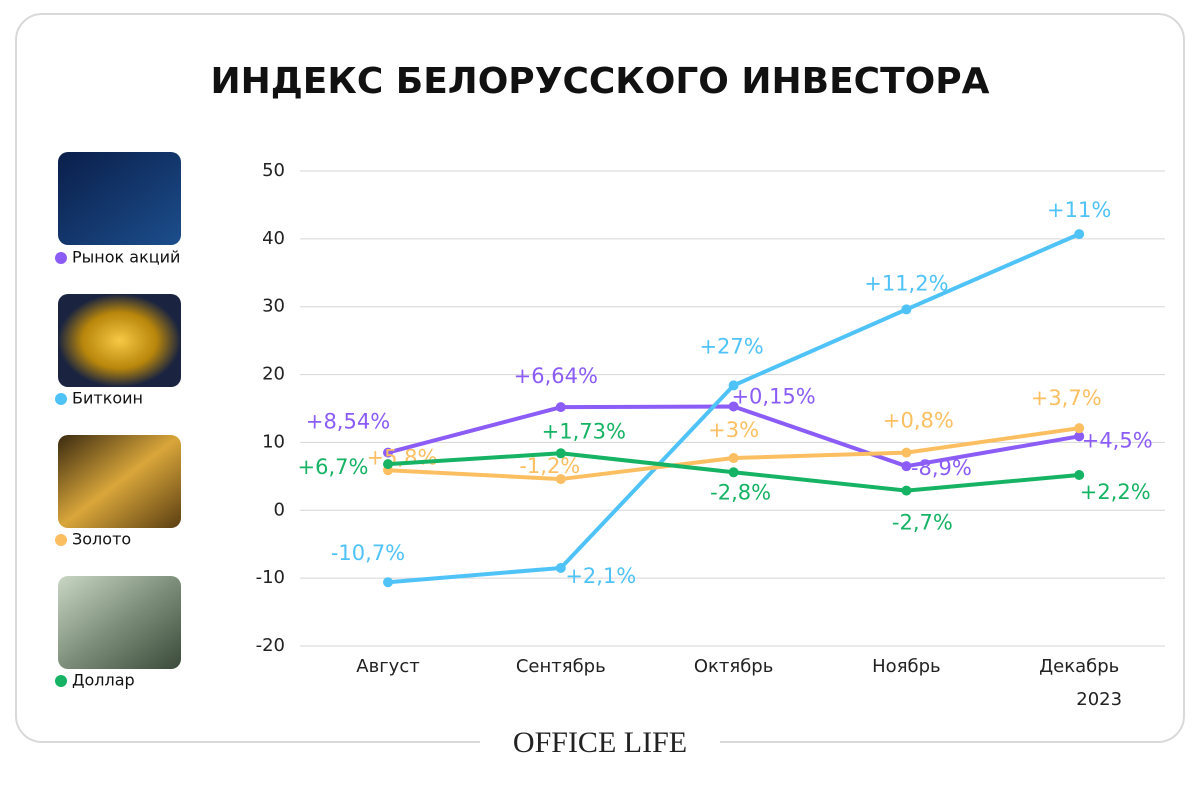  Describe the element at coordinates (906, 283) in the screenshot. I see `point-label: +11,2%` at that location.